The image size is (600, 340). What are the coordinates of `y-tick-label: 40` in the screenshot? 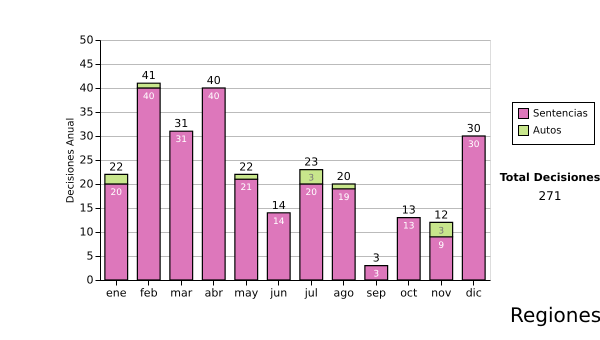 It's located at (87, 88).